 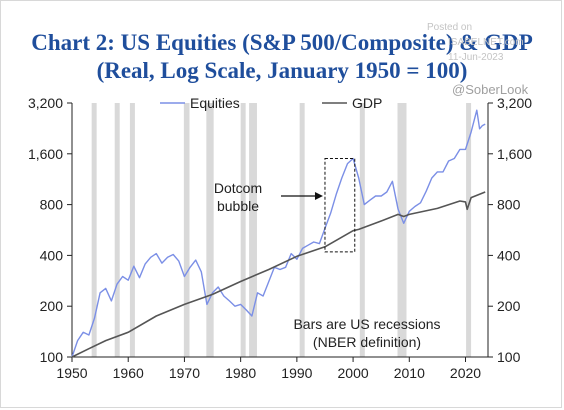 I want to click on chart-subtitle: (Real, Log Scale, January 1950 = 100), so click(x=282, y=70).